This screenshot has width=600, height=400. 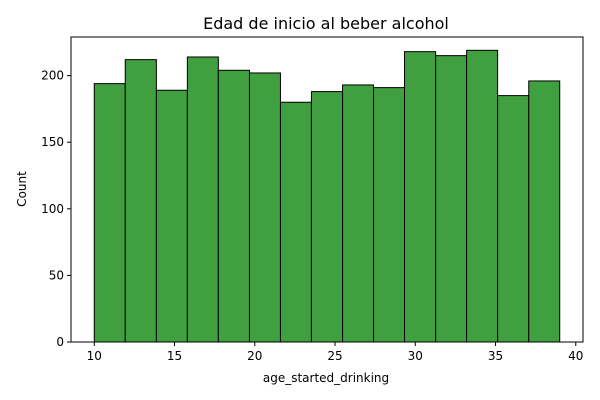 What do you see at coordinates (334, 356) in the screenshot?
I see `x-tick-label: 25` at bounding box center [334, 356].